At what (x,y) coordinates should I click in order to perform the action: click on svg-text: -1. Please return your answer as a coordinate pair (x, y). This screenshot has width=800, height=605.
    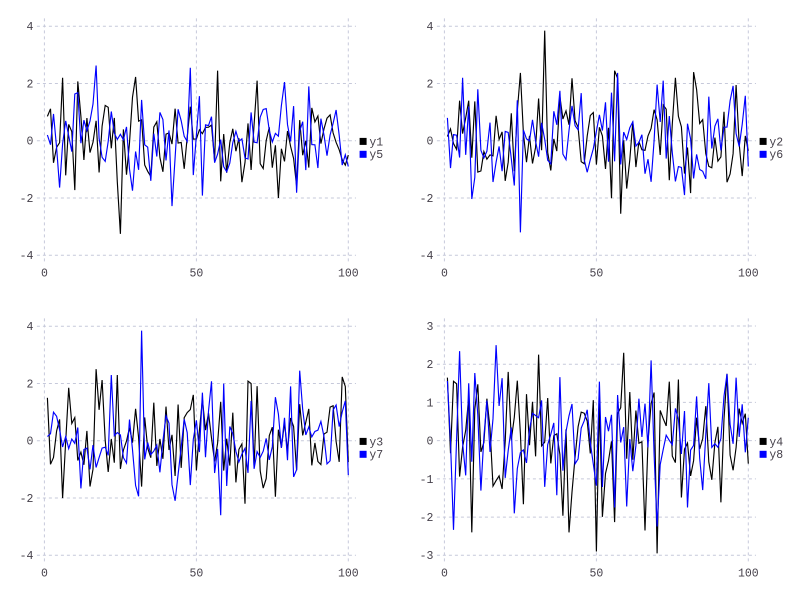
    Looking at the image, I should click on (427, 480).